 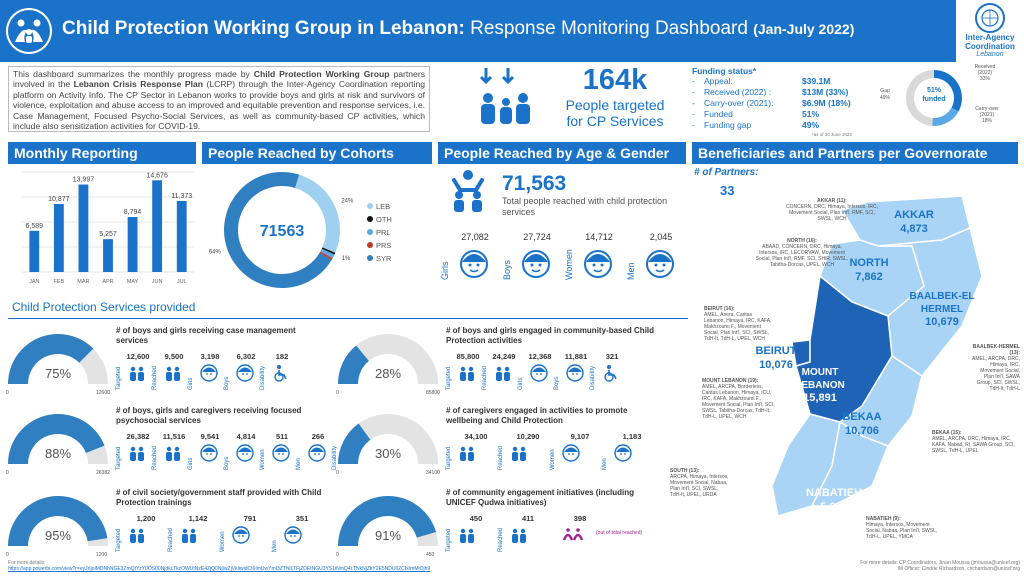 What do you see at coordinates (532, 264) in the screenshot?
I see `age-group-boys: 27,724 Boys` at bounding box center [532, 264].